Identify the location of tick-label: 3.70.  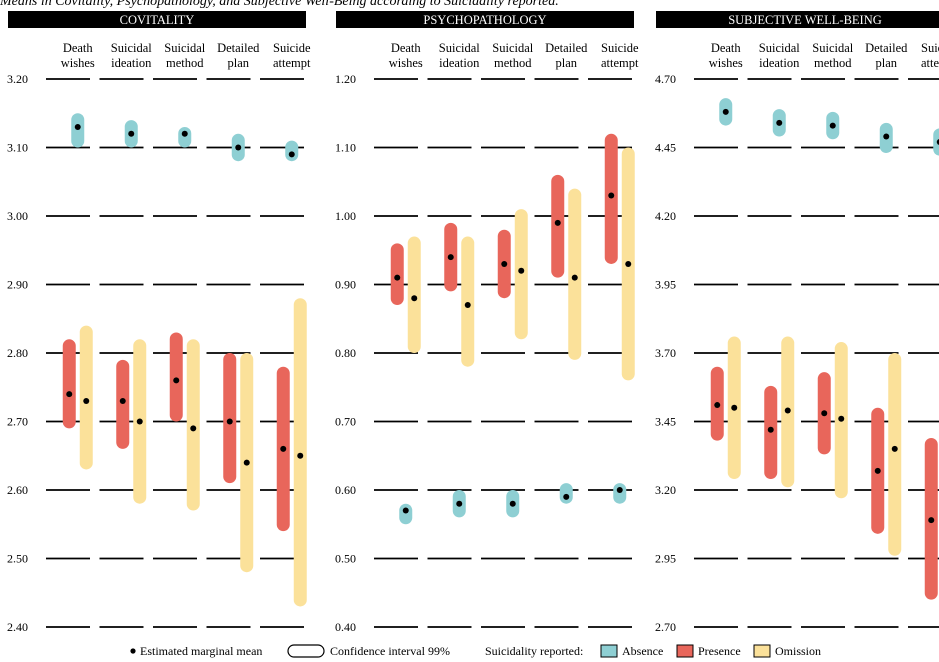
(665, 353).